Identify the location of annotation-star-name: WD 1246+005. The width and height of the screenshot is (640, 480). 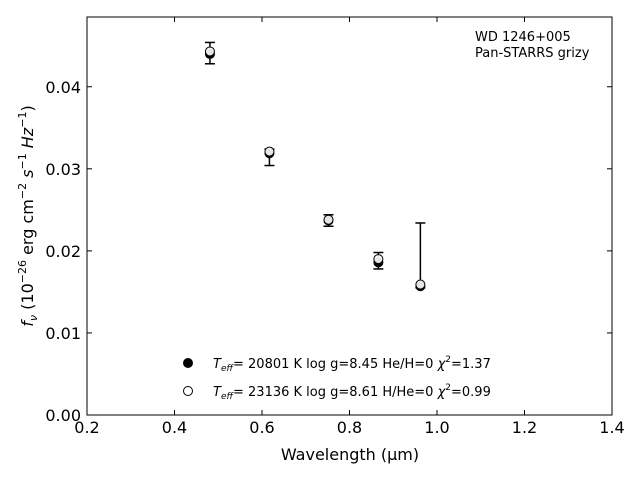
(523, 37).